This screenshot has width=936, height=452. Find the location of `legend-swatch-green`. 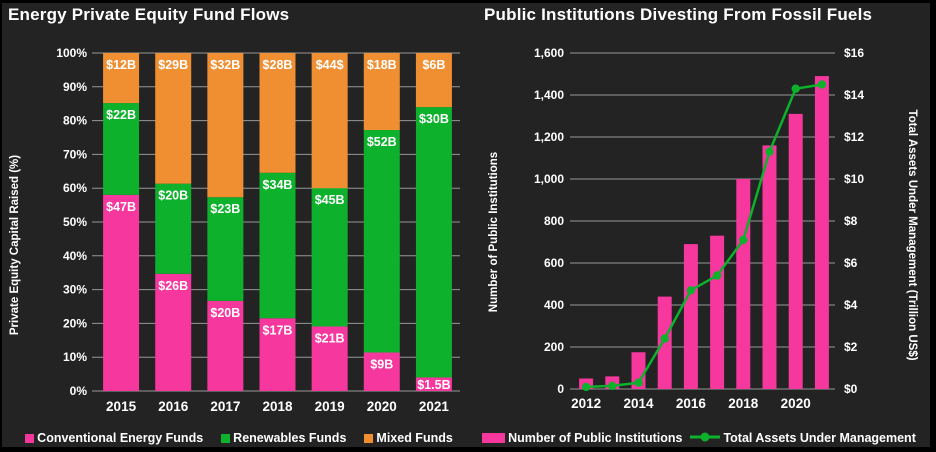

legend-swatch-green is located at coordinates (226, 438).